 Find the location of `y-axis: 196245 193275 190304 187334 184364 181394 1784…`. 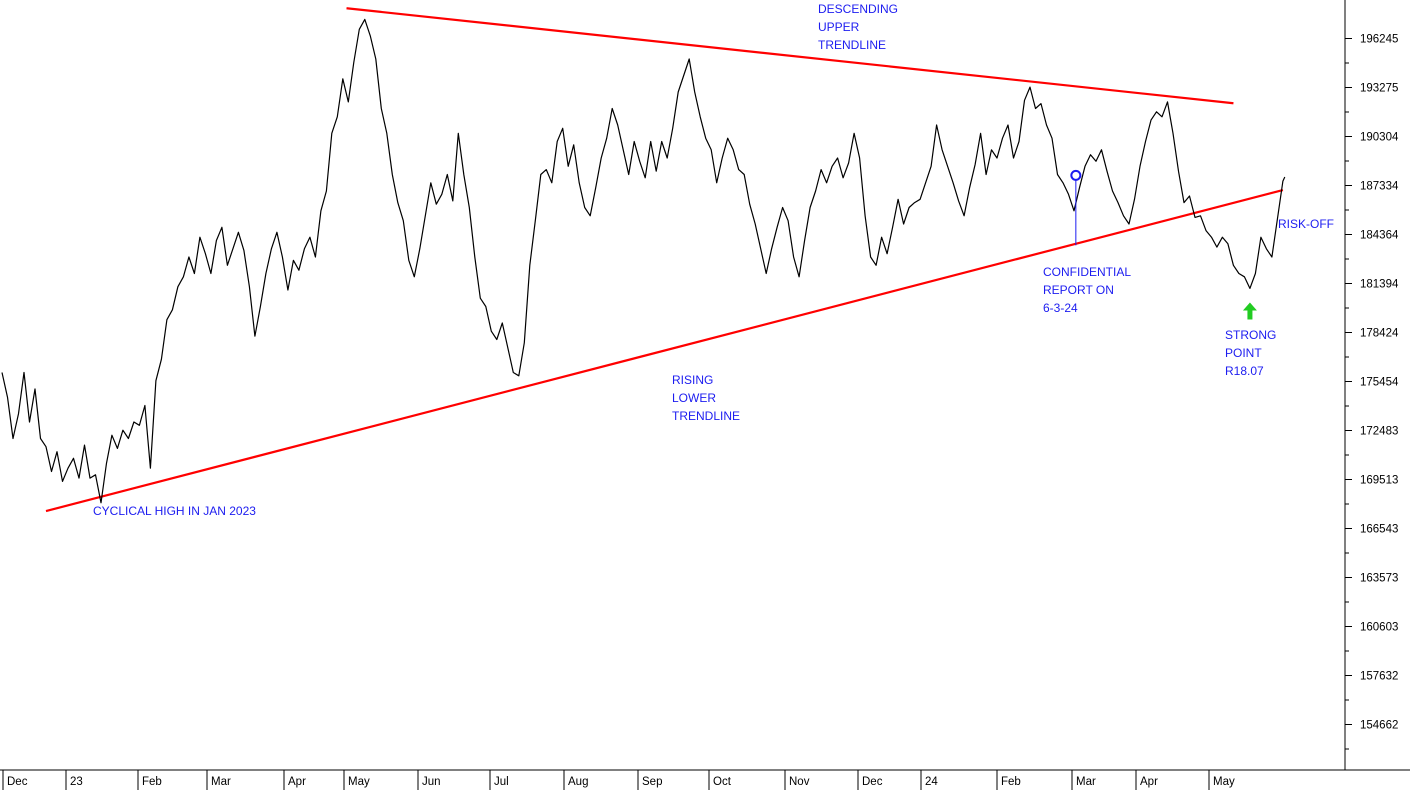

y-axis: 196245 193275 190304 187334 184364 181394 1784… is located at coordinates (1372, 392).